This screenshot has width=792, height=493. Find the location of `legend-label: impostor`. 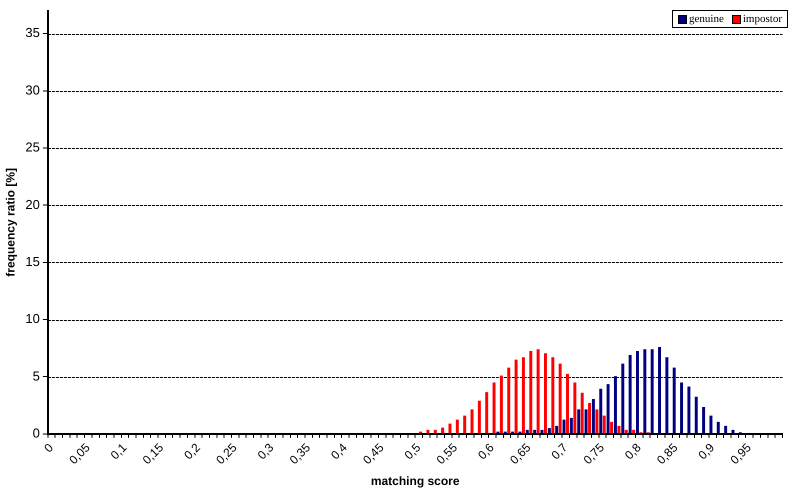

legend-label: impostor is located at coordinates (762, 19).